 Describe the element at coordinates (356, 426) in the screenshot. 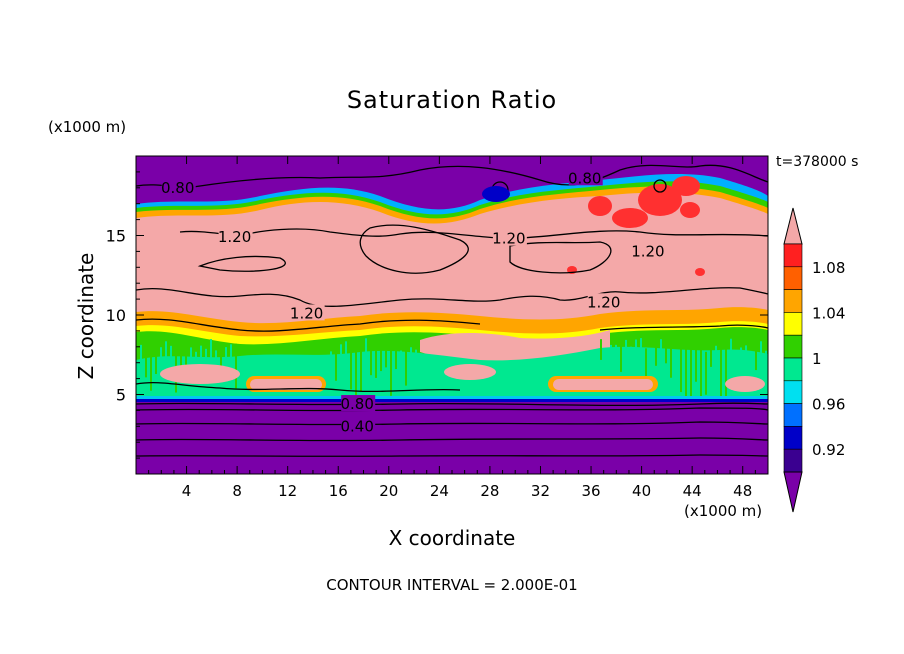

I see `contour-label: 0.40` at that location.